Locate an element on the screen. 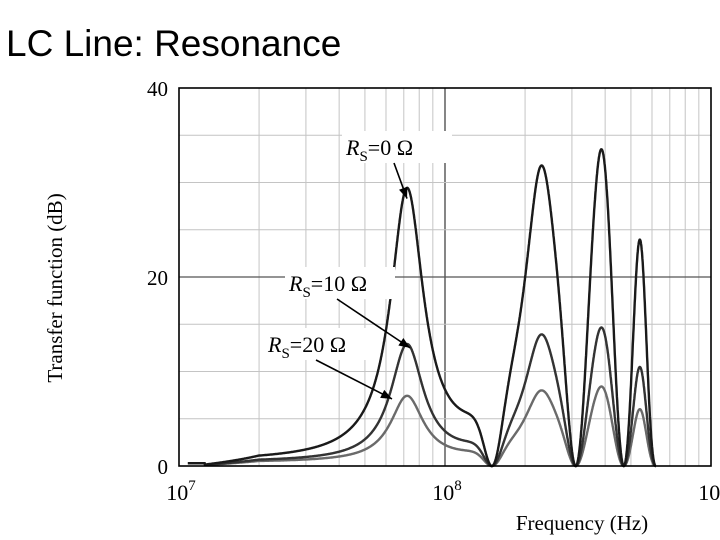 The image size is (720, 540). x-tick-label: 109 is located at coordinates (709, 491).